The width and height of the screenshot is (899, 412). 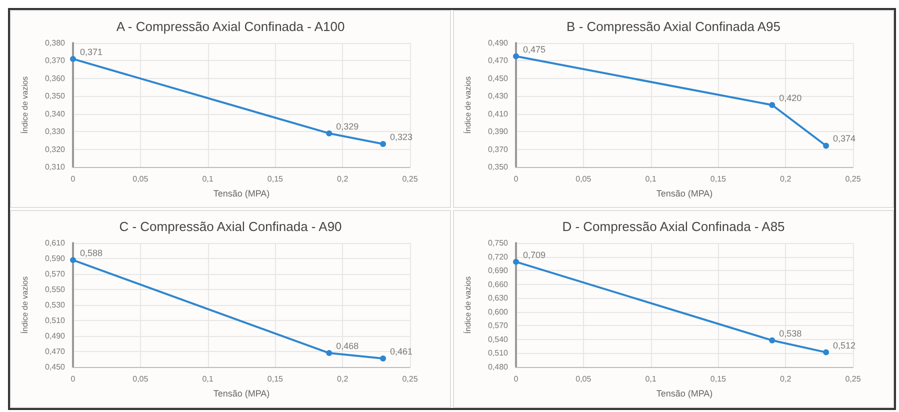 I want to click on data-label: 0,475, so click(x=534, y=49).